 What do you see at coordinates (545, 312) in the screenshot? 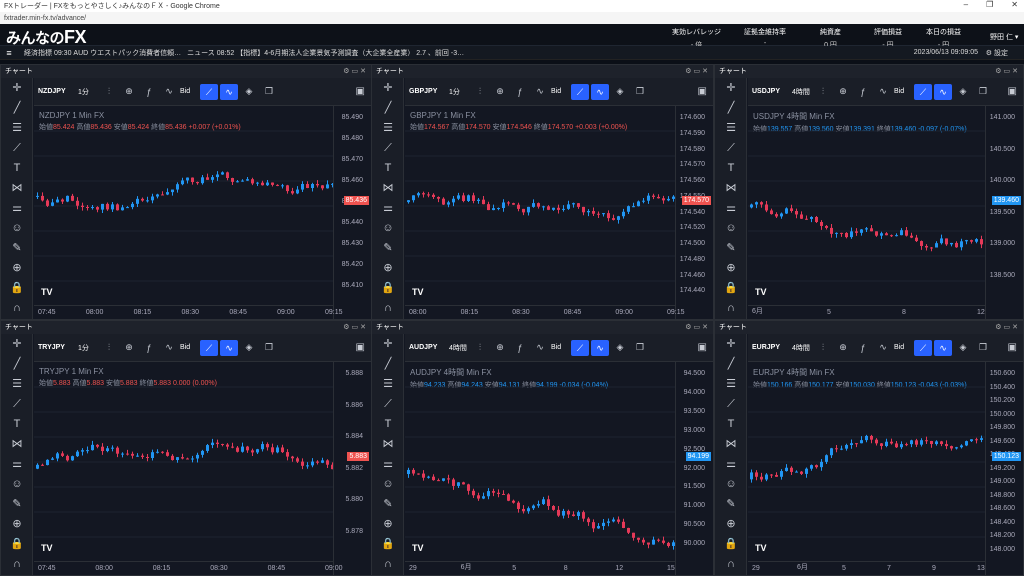
I see `time-axis: 08:00 08:15 08:30 08:45 09:00 09:15` at bounding box center [545, 312].